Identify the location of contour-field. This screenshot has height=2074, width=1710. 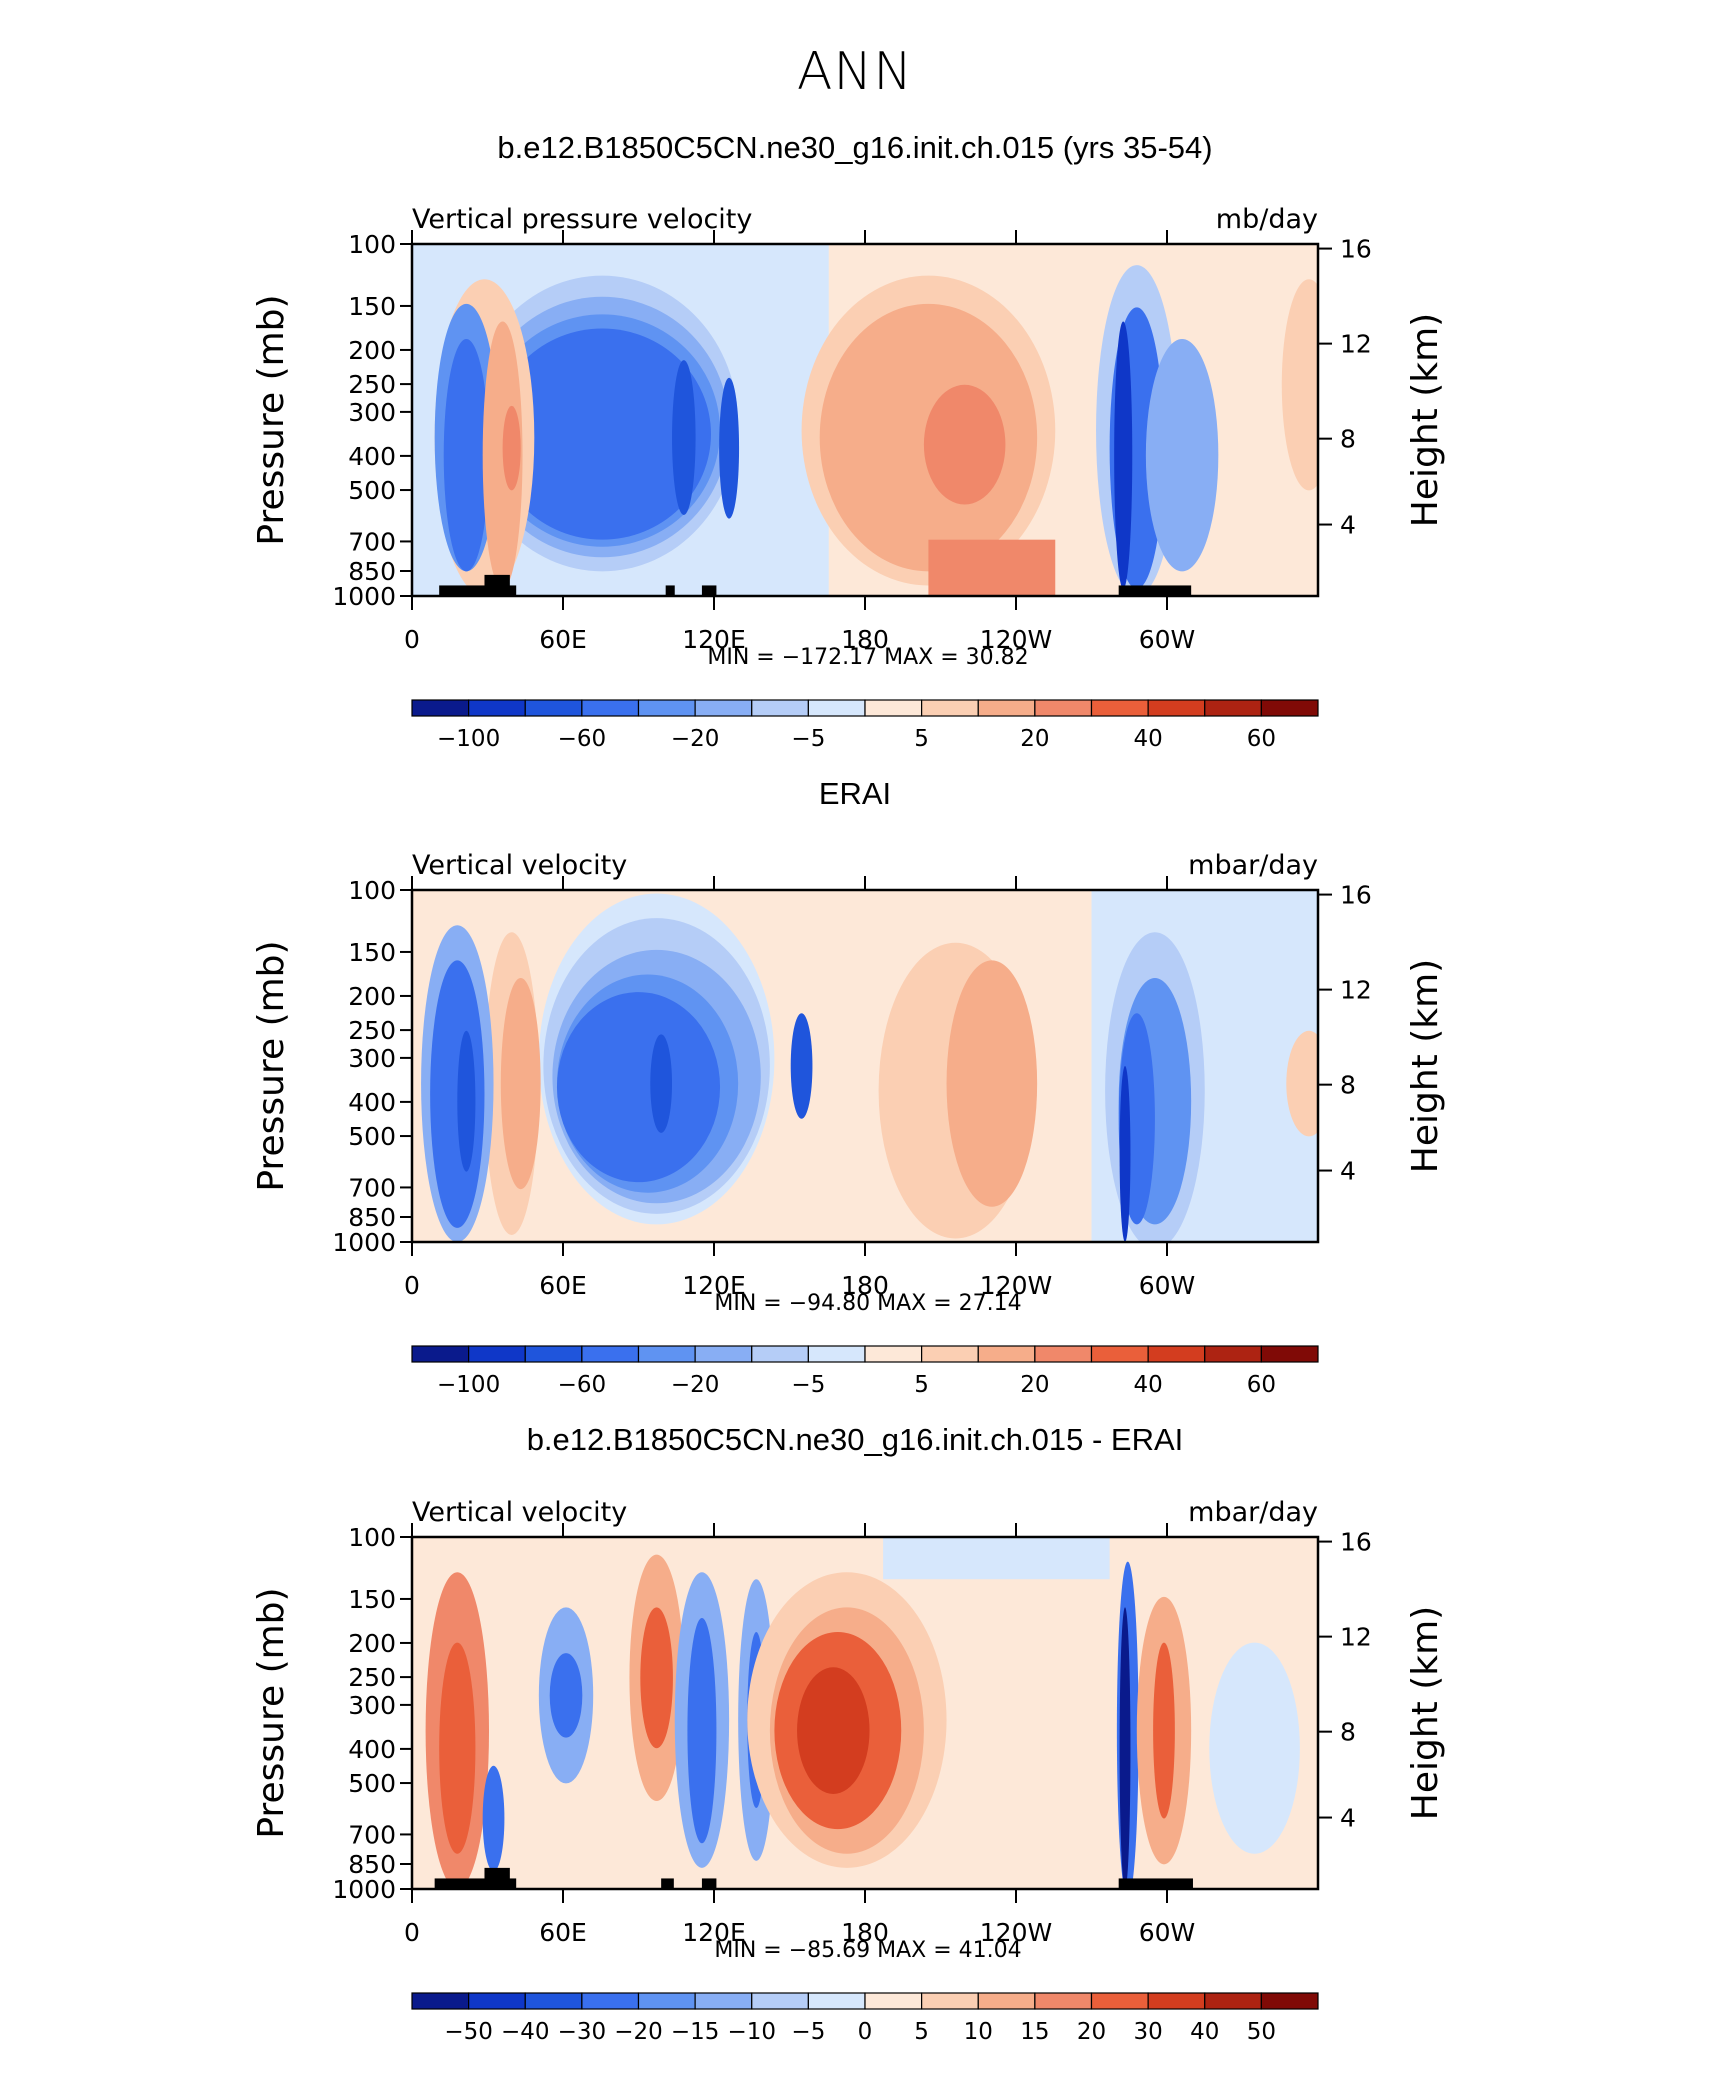
(865, 1066).